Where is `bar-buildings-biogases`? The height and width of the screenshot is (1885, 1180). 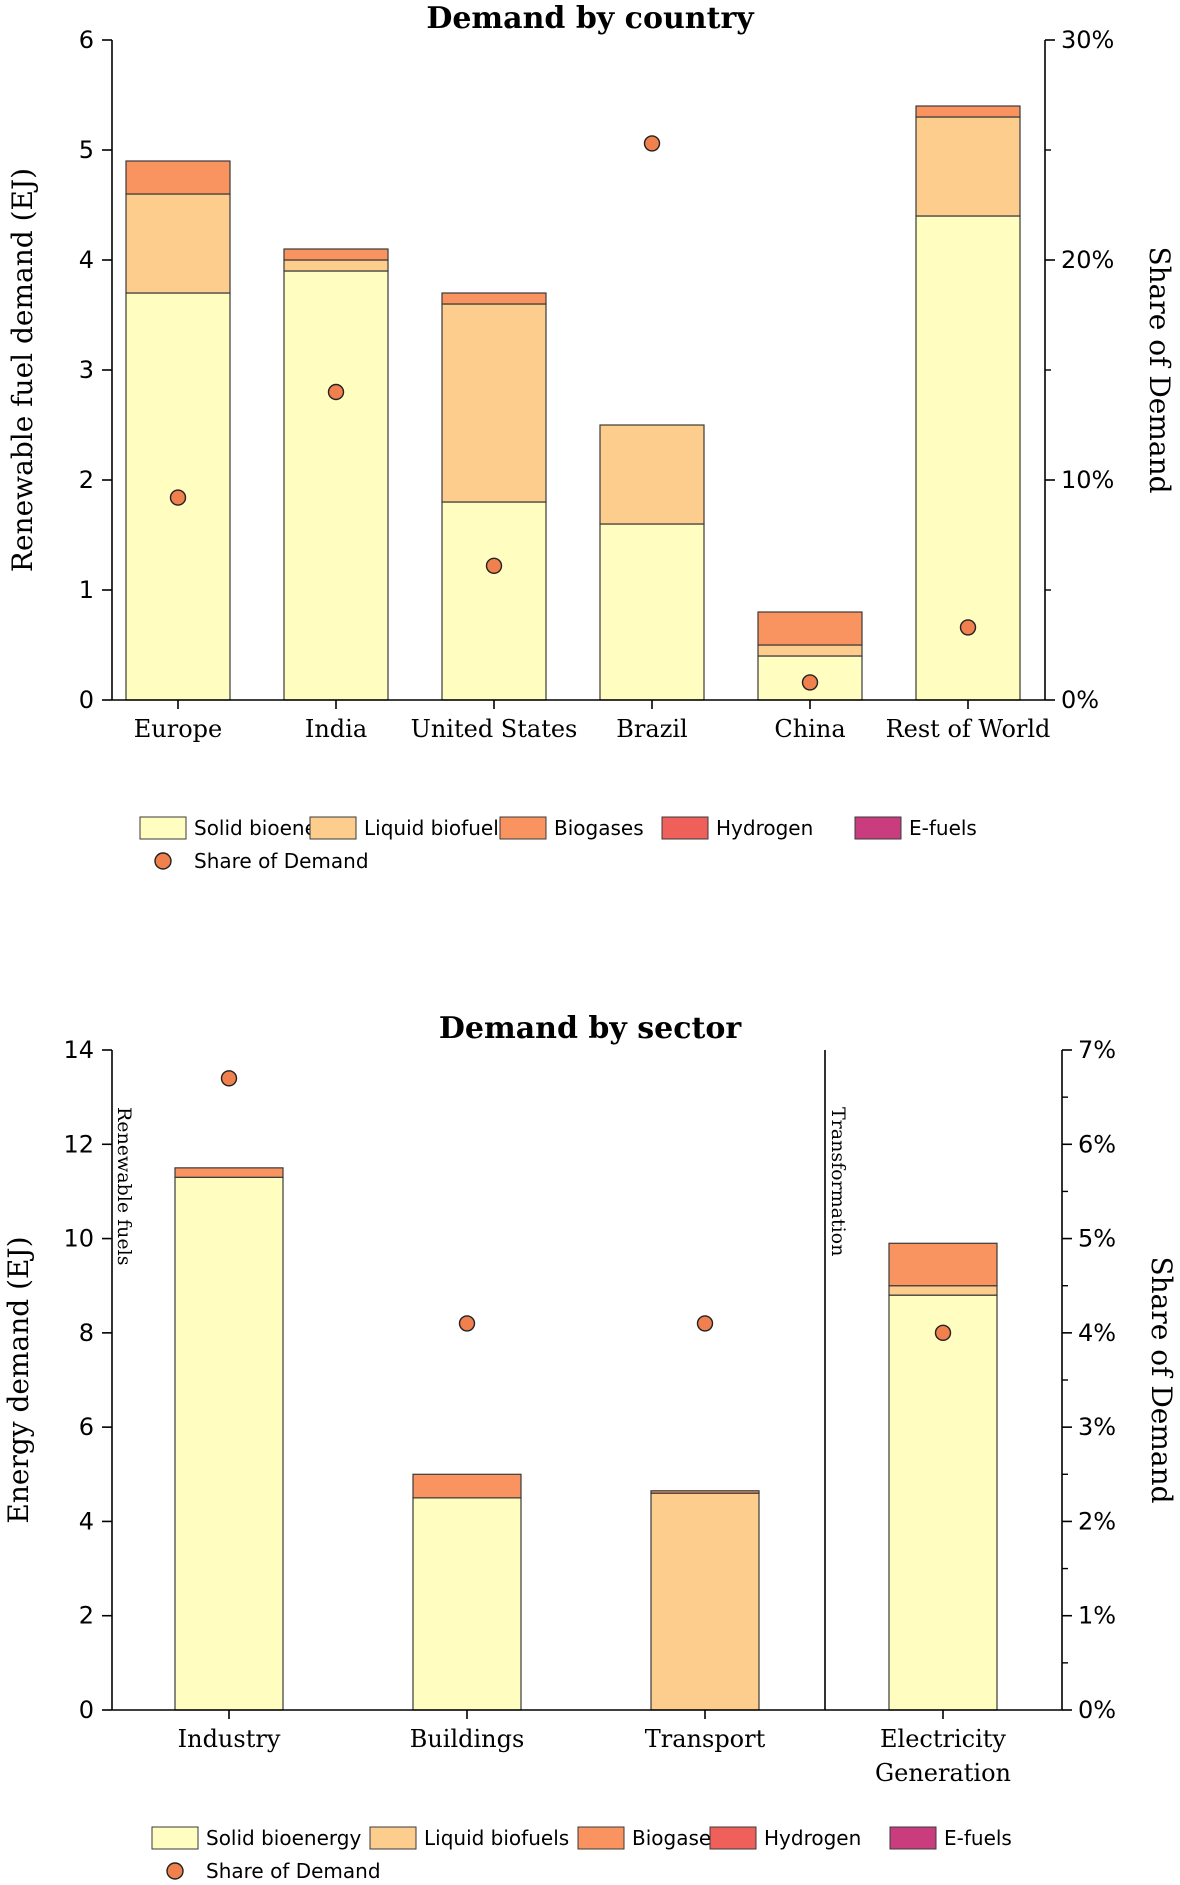 bar-buildings-biogases is located at coordinates (467, 1486).